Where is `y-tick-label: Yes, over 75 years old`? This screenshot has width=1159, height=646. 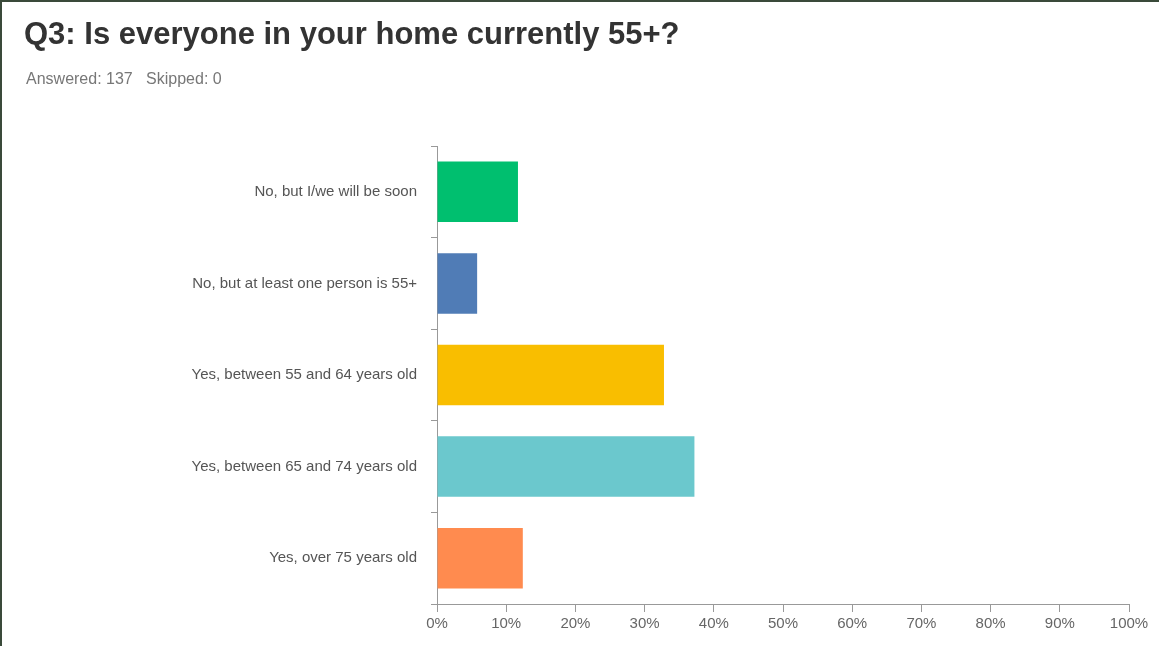
y-tick-label: Yes, over 75 years old is located at coordinates (343, 557).